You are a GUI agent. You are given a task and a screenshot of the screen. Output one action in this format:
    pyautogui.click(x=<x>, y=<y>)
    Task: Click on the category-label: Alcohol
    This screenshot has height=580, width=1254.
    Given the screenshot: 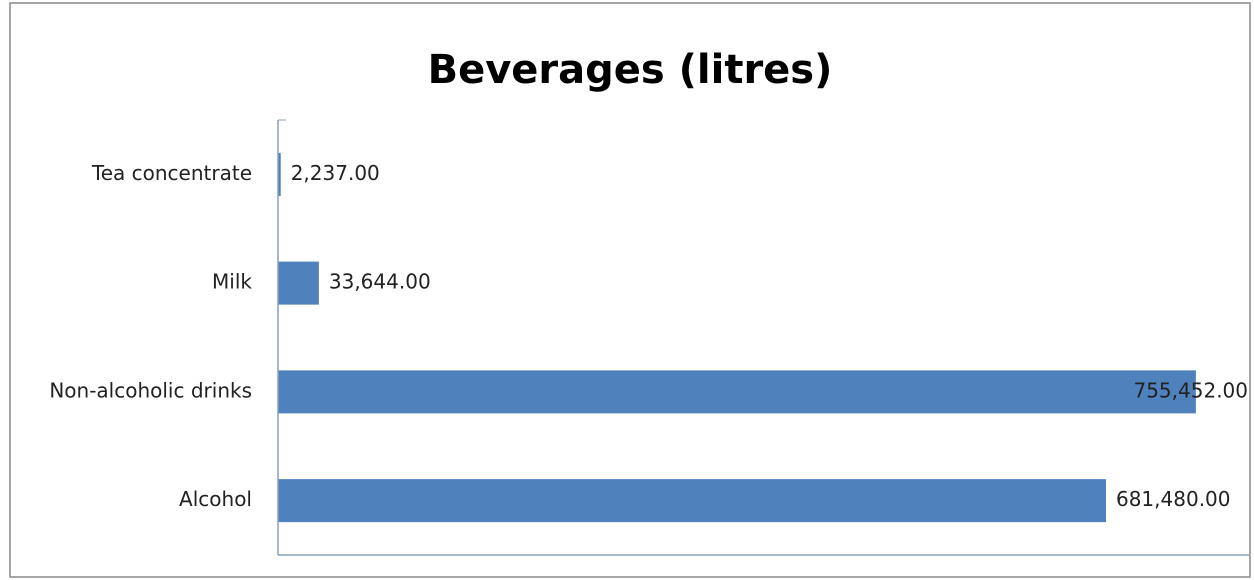 What is the action you would take?
    pyautogui.click(x=215, y=499)
    